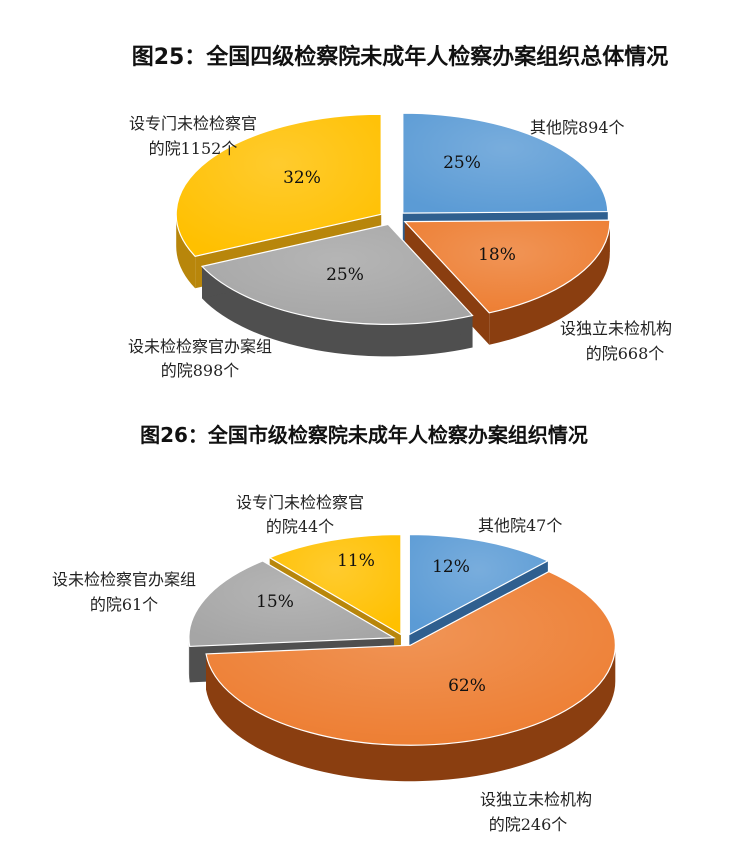 This screenshot has height=856, width=752. I want to click on slice-percent-label: 15%, so click(275, 602).